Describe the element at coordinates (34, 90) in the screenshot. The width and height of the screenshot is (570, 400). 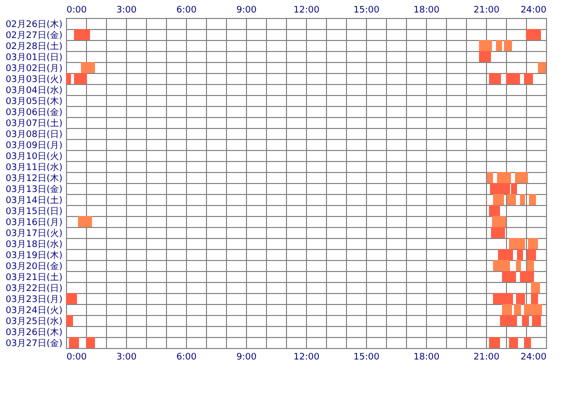
I see `y-tick-label: 03月04日(水)` at that location.